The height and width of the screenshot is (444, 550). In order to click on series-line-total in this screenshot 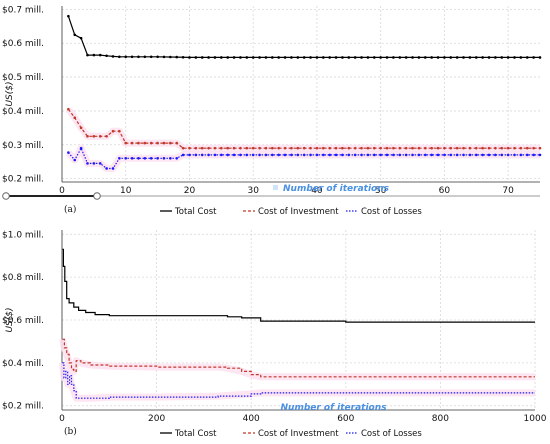, I will do `click(303, 37)`.